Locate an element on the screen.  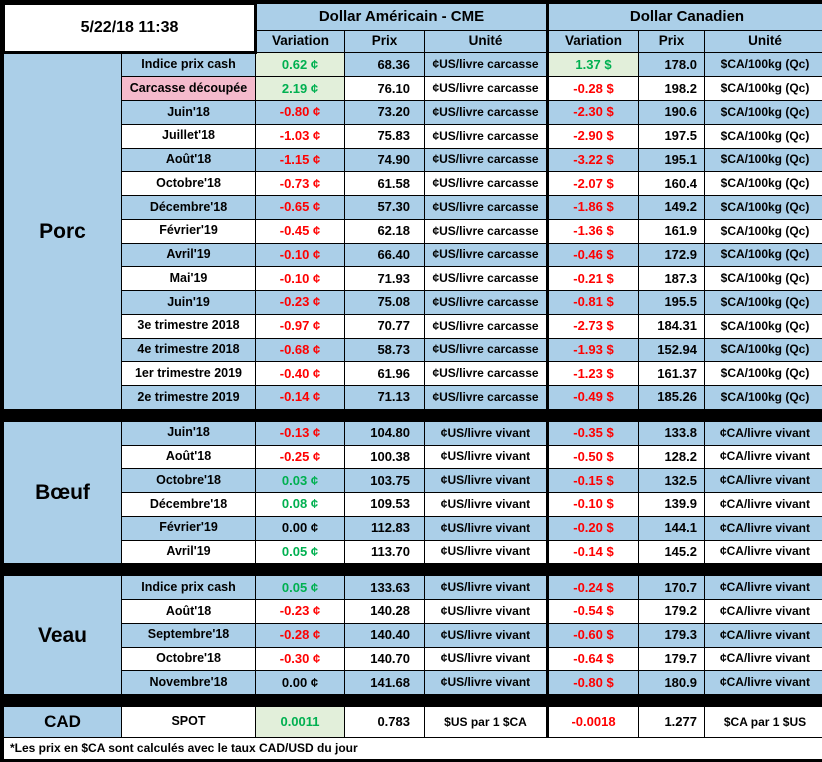
section-separator is located at coordinates (412, 570).